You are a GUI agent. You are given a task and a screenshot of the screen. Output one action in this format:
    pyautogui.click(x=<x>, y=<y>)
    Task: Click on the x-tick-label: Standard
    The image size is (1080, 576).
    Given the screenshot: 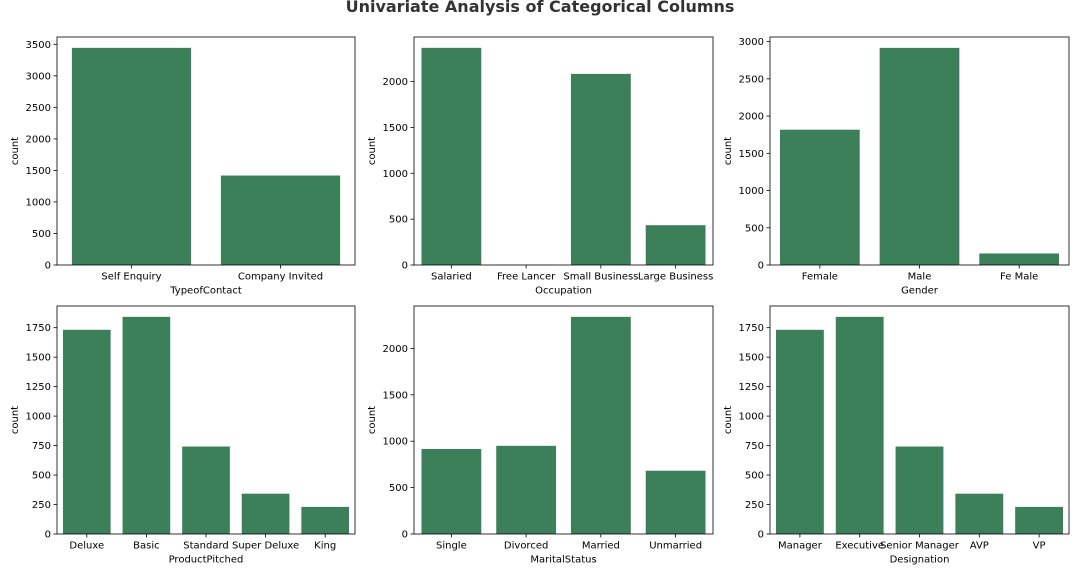 What is the action you would take?
    pyautogui.click(x=206, y=546)
    